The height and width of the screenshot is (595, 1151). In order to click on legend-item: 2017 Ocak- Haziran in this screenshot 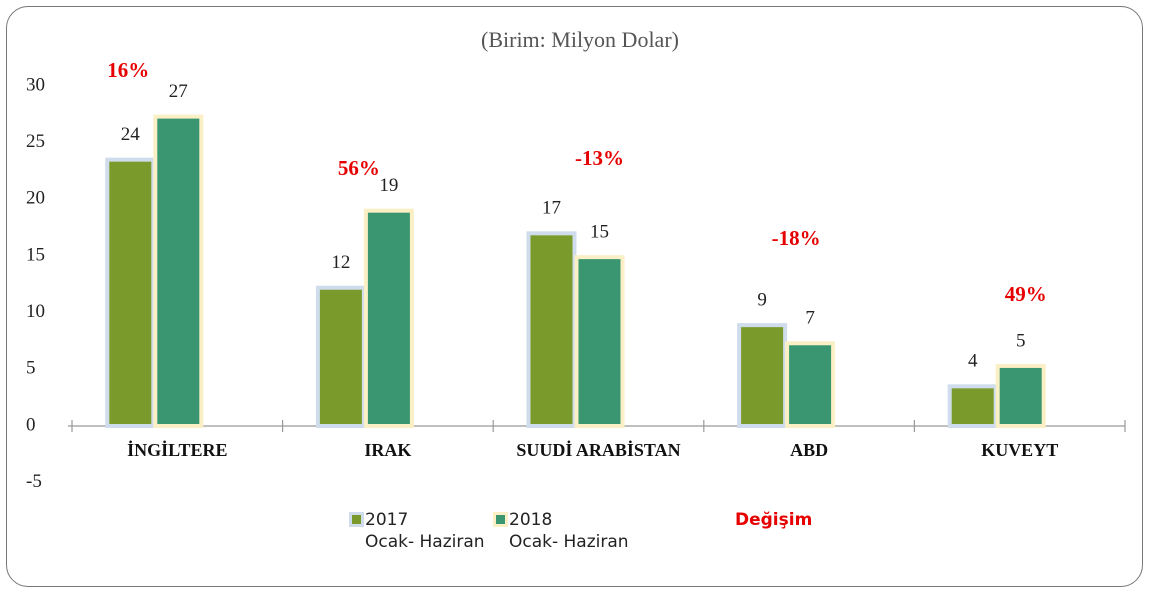, I will do `click(417, 531)`.